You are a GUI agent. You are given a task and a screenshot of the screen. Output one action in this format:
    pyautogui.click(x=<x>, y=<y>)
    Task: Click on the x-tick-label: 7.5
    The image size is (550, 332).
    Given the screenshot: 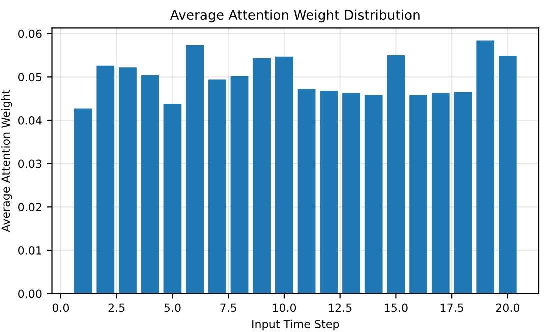 What is the action you would take?
    pyautogui.click(x=228, y=308)
    